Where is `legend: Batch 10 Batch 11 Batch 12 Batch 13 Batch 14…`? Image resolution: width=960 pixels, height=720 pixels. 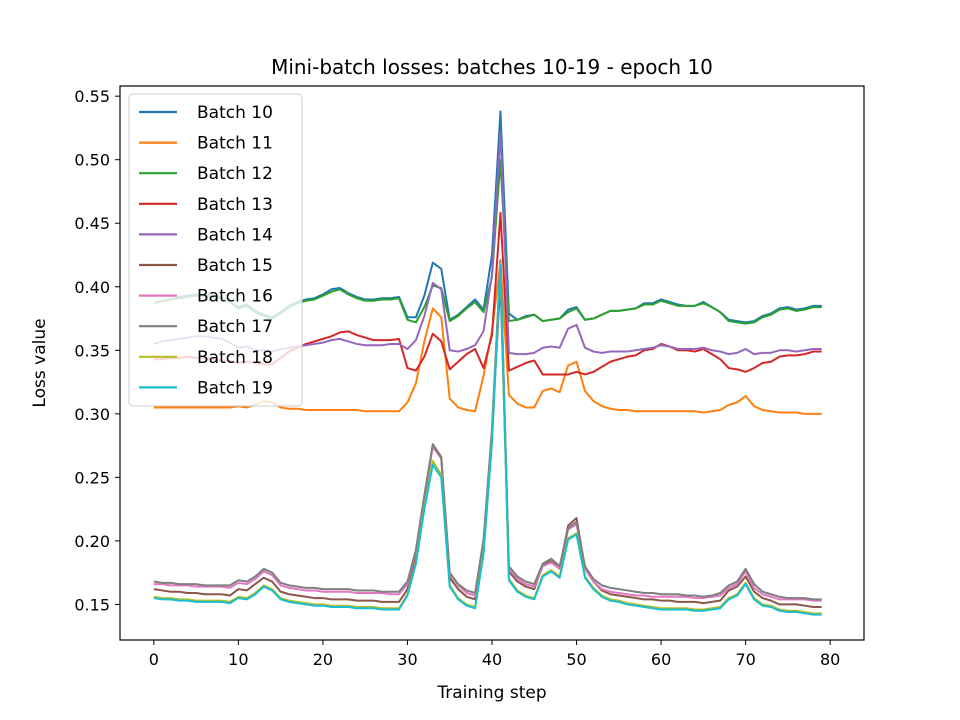
legend: Batch 10 Batch 11 Batch 12 Batch 13 Batch 14… is located at coordinates (215, 250).